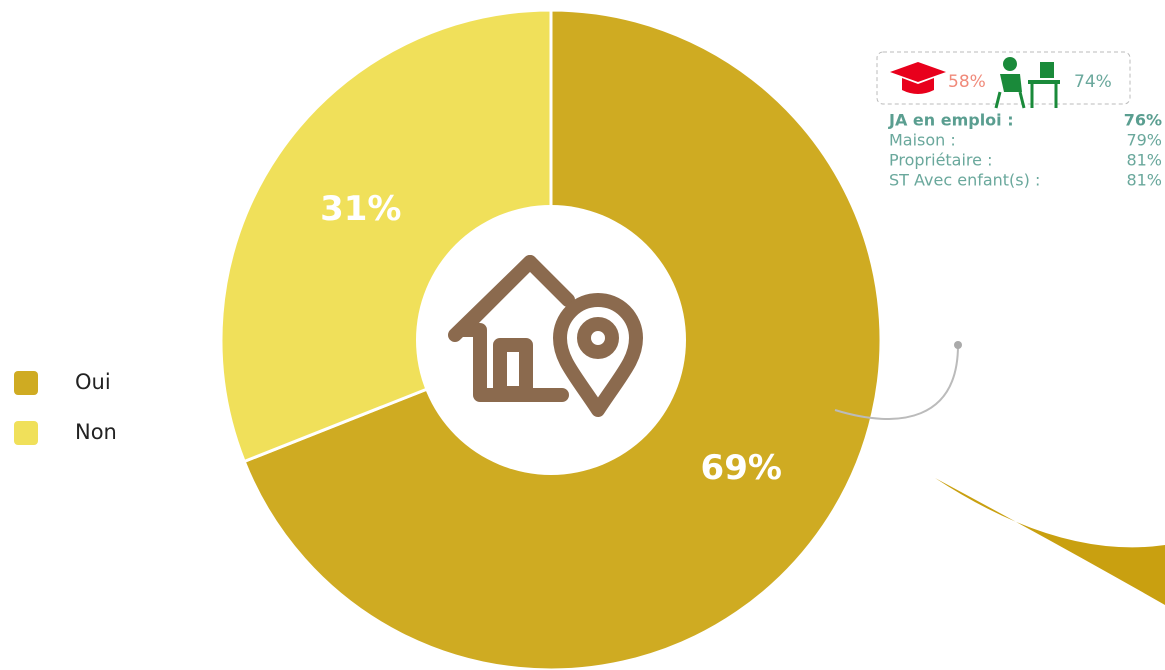  Describe the element at coordinates (741, 468) in the screenshot. I see `value-label: 69%` at that location.